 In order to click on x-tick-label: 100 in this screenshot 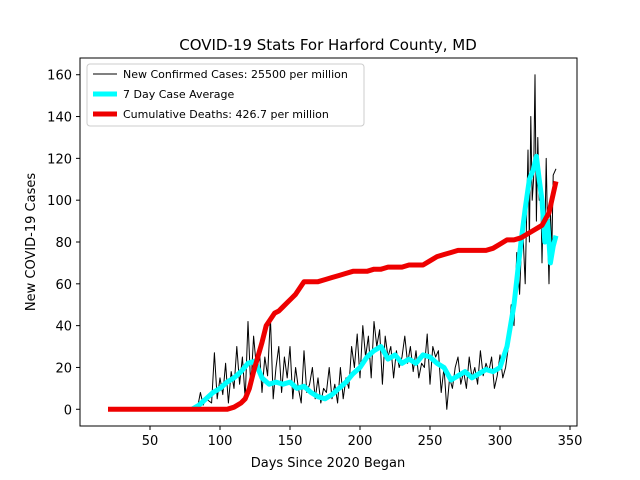, I will do `click(220, 441)`.